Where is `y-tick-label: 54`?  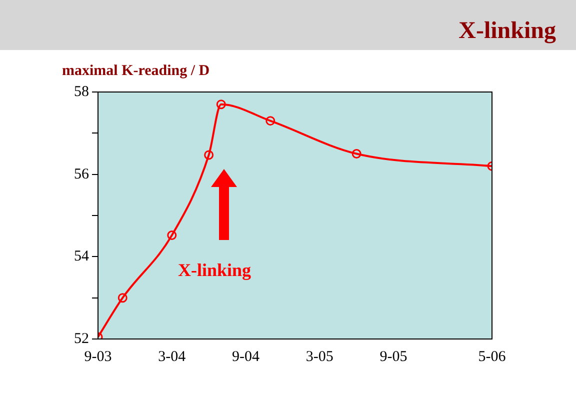
y-tick-label: 54 is located at coordinates (82, 256).